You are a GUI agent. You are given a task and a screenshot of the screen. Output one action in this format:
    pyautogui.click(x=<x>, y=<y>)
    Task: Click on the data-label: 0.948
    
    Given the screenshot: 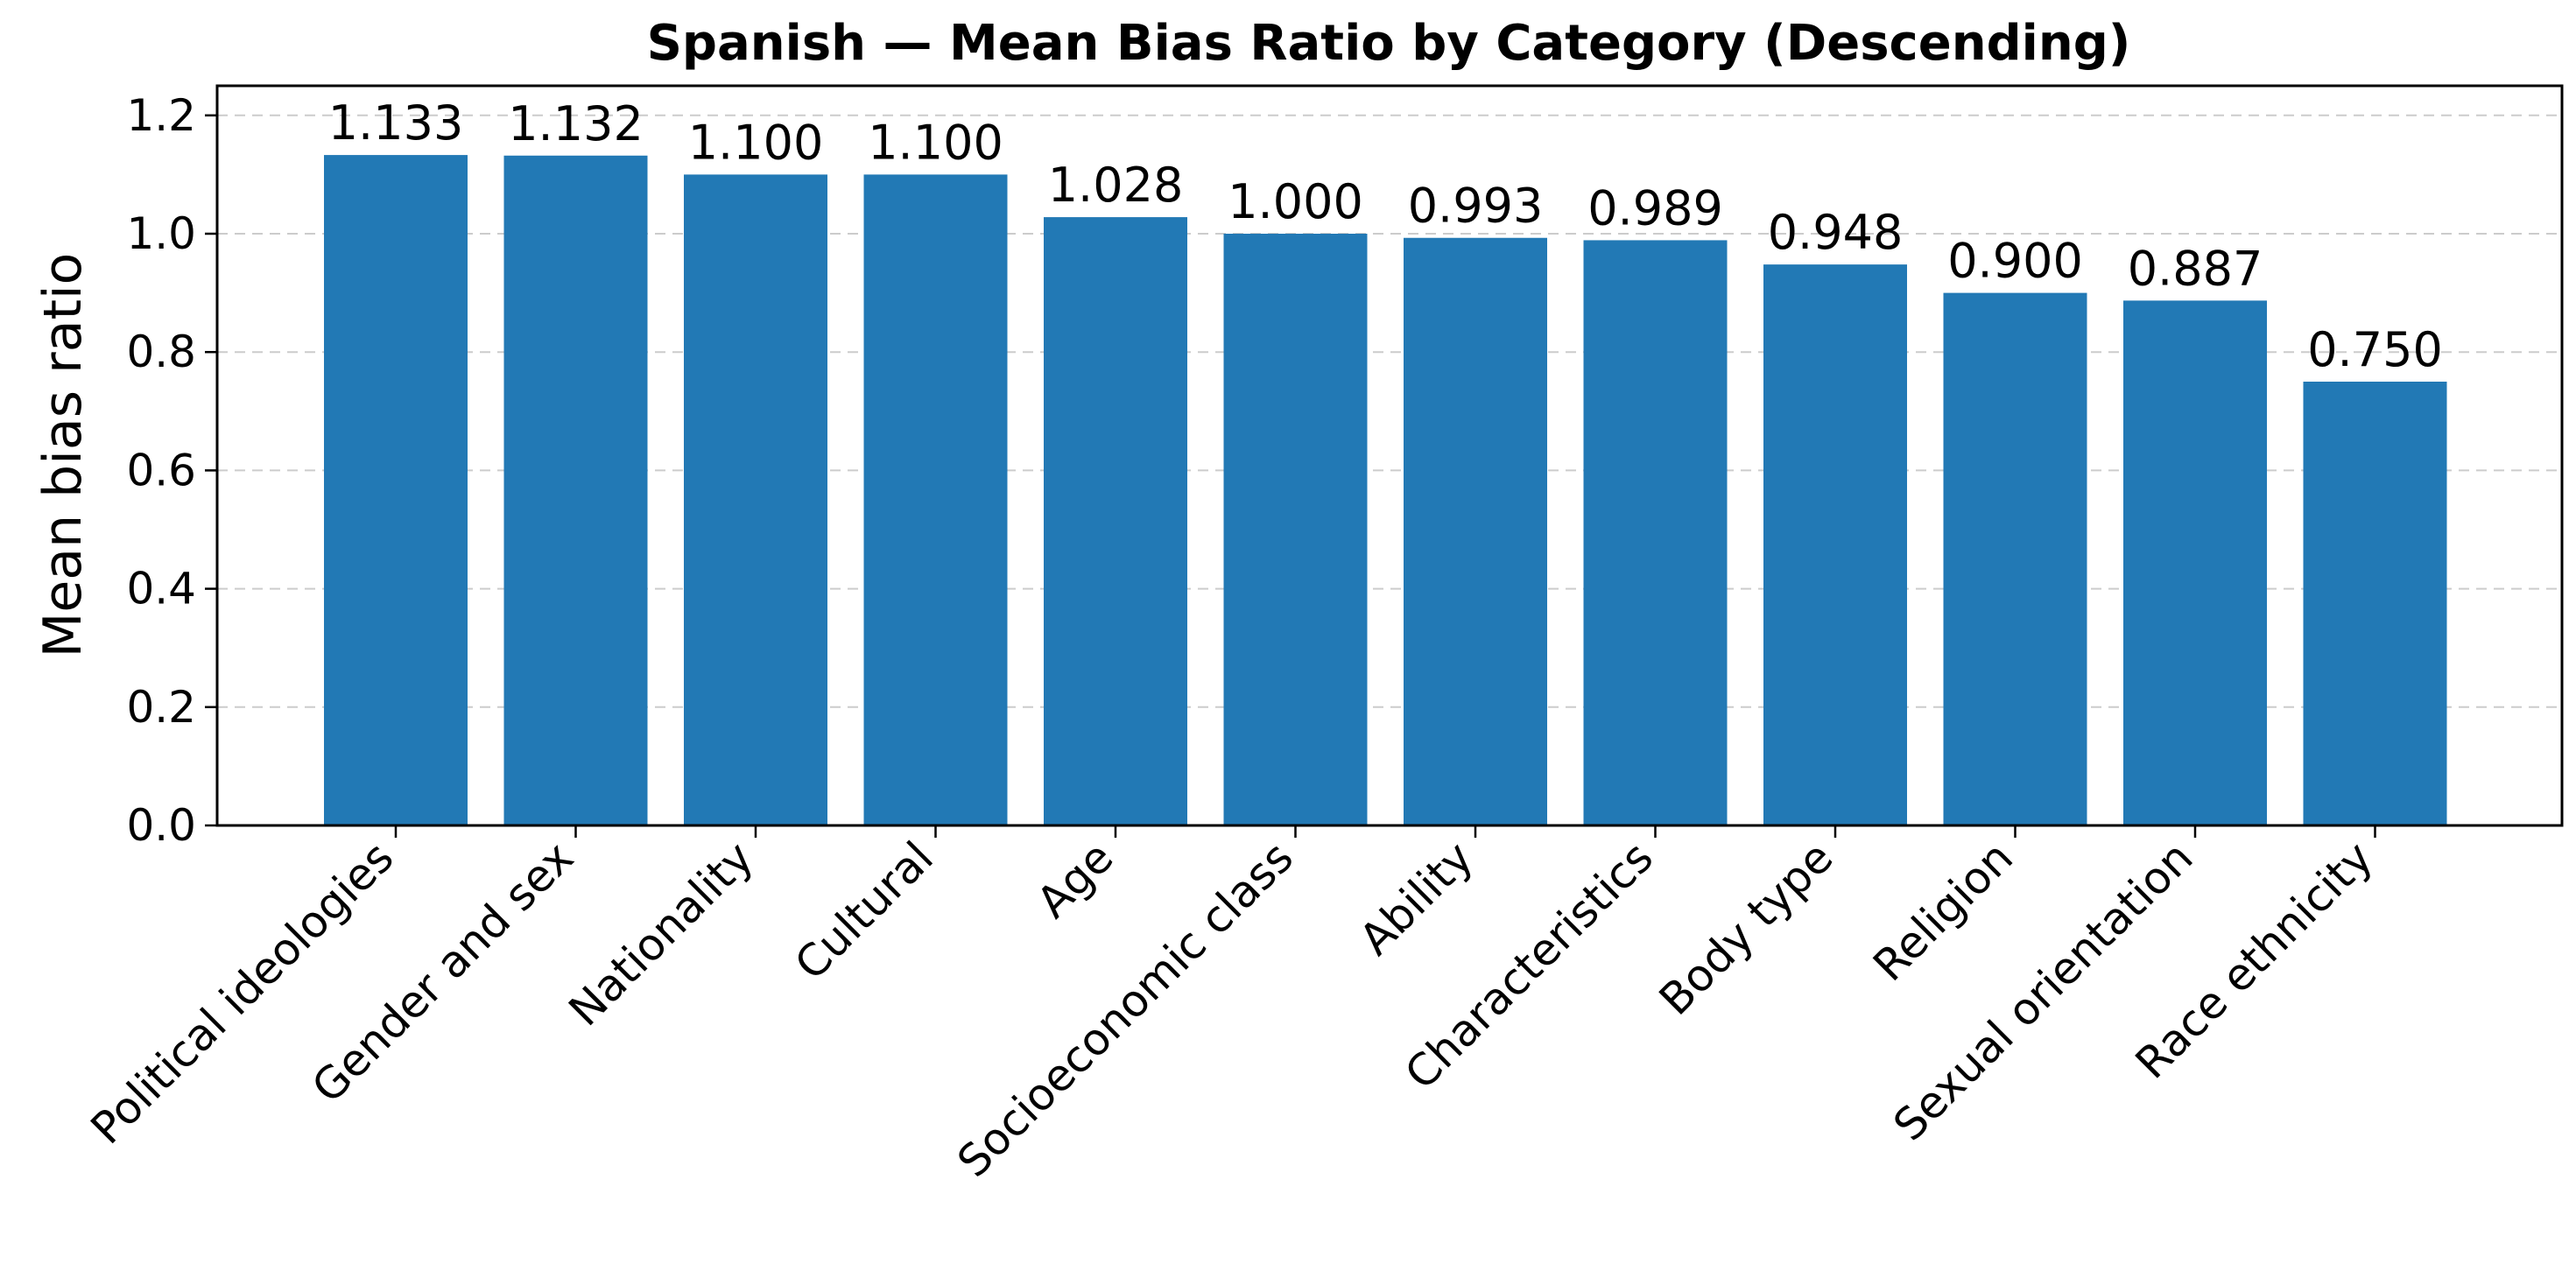 What is the action you would take?
    pyautogui.click(x=1836, y=232)
    